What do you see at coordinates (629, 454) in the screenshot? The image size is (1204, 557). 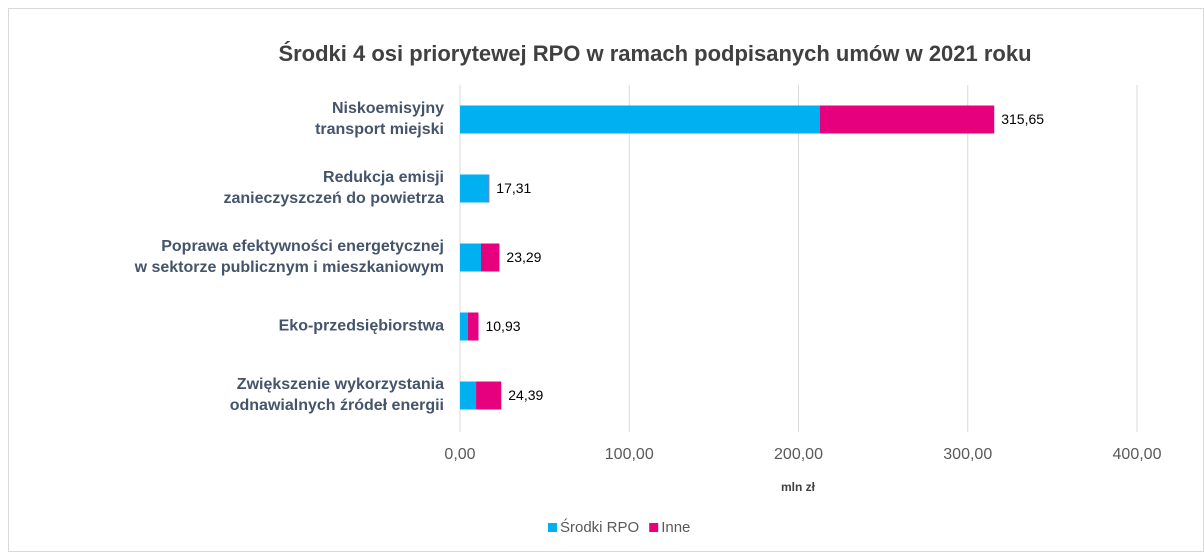 I see `x-tick-label: 100,00` at bounding box center [629, 454].